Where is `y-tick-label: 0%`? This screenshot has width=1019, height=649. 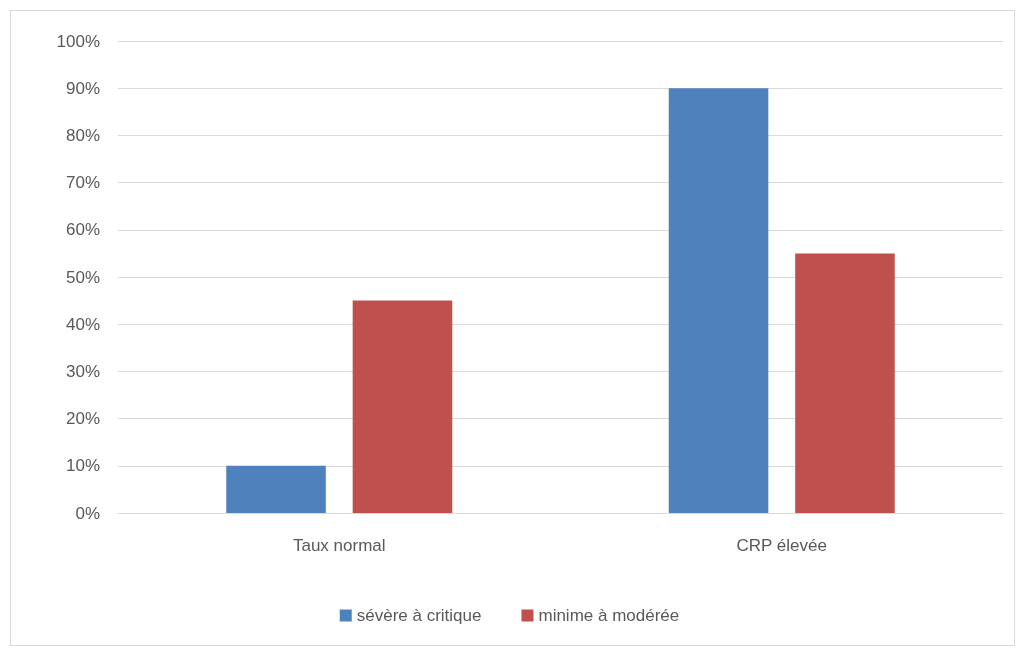 y-tick-label: 0% is located at coordinates (87, 513).